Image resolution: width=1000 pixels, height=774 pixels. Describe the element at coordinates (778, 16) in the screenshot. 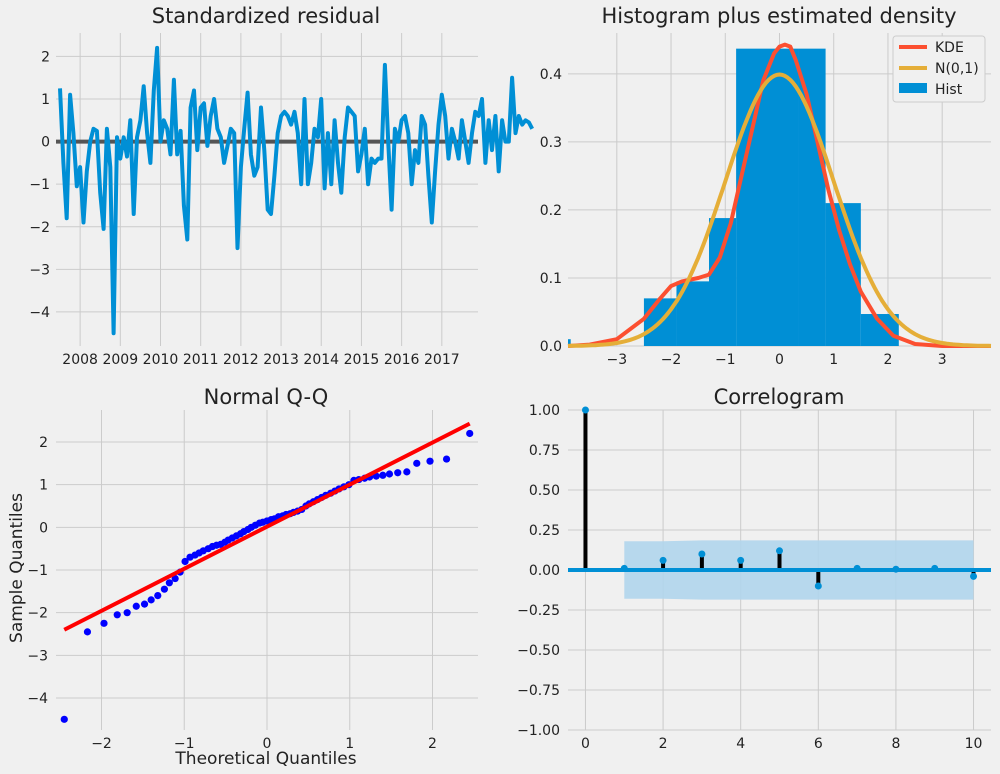

I see `histogram-title: Histogram plus estimated density` at that location.